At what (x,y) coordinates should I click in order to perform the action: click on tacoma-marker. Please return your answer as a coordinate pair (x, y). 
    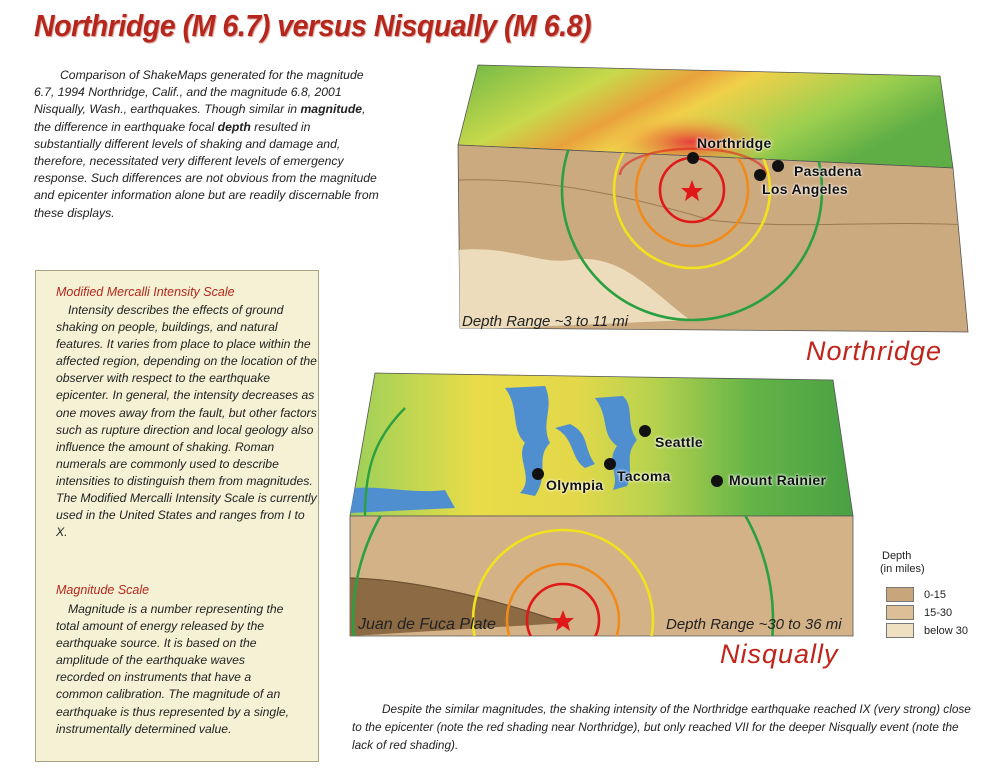
    Looking at the image, I should click on (610, 464).